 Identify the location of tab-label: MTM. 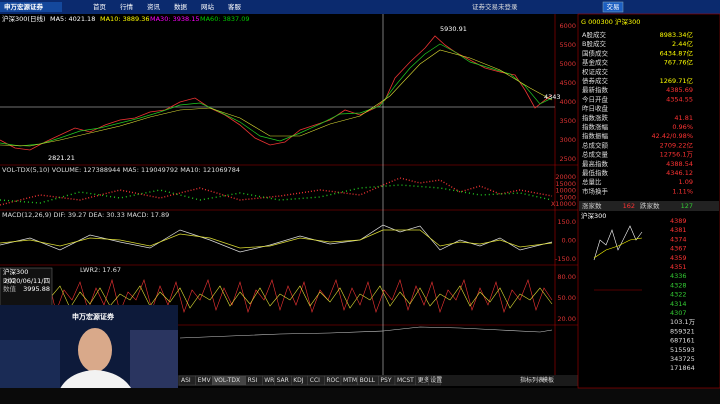
(350, 380).